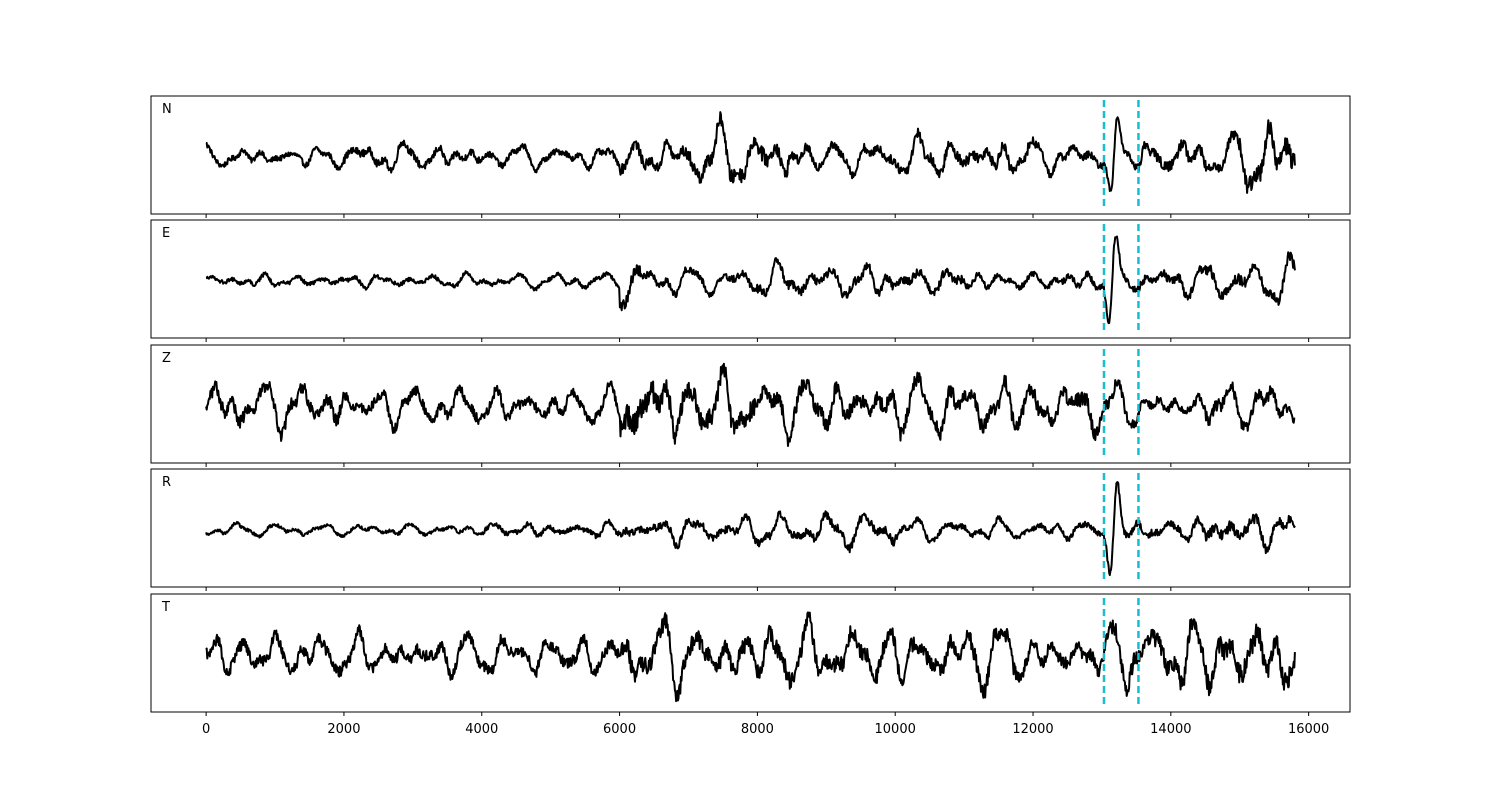  I want to click on panel-e-frame, so click(750, 279).